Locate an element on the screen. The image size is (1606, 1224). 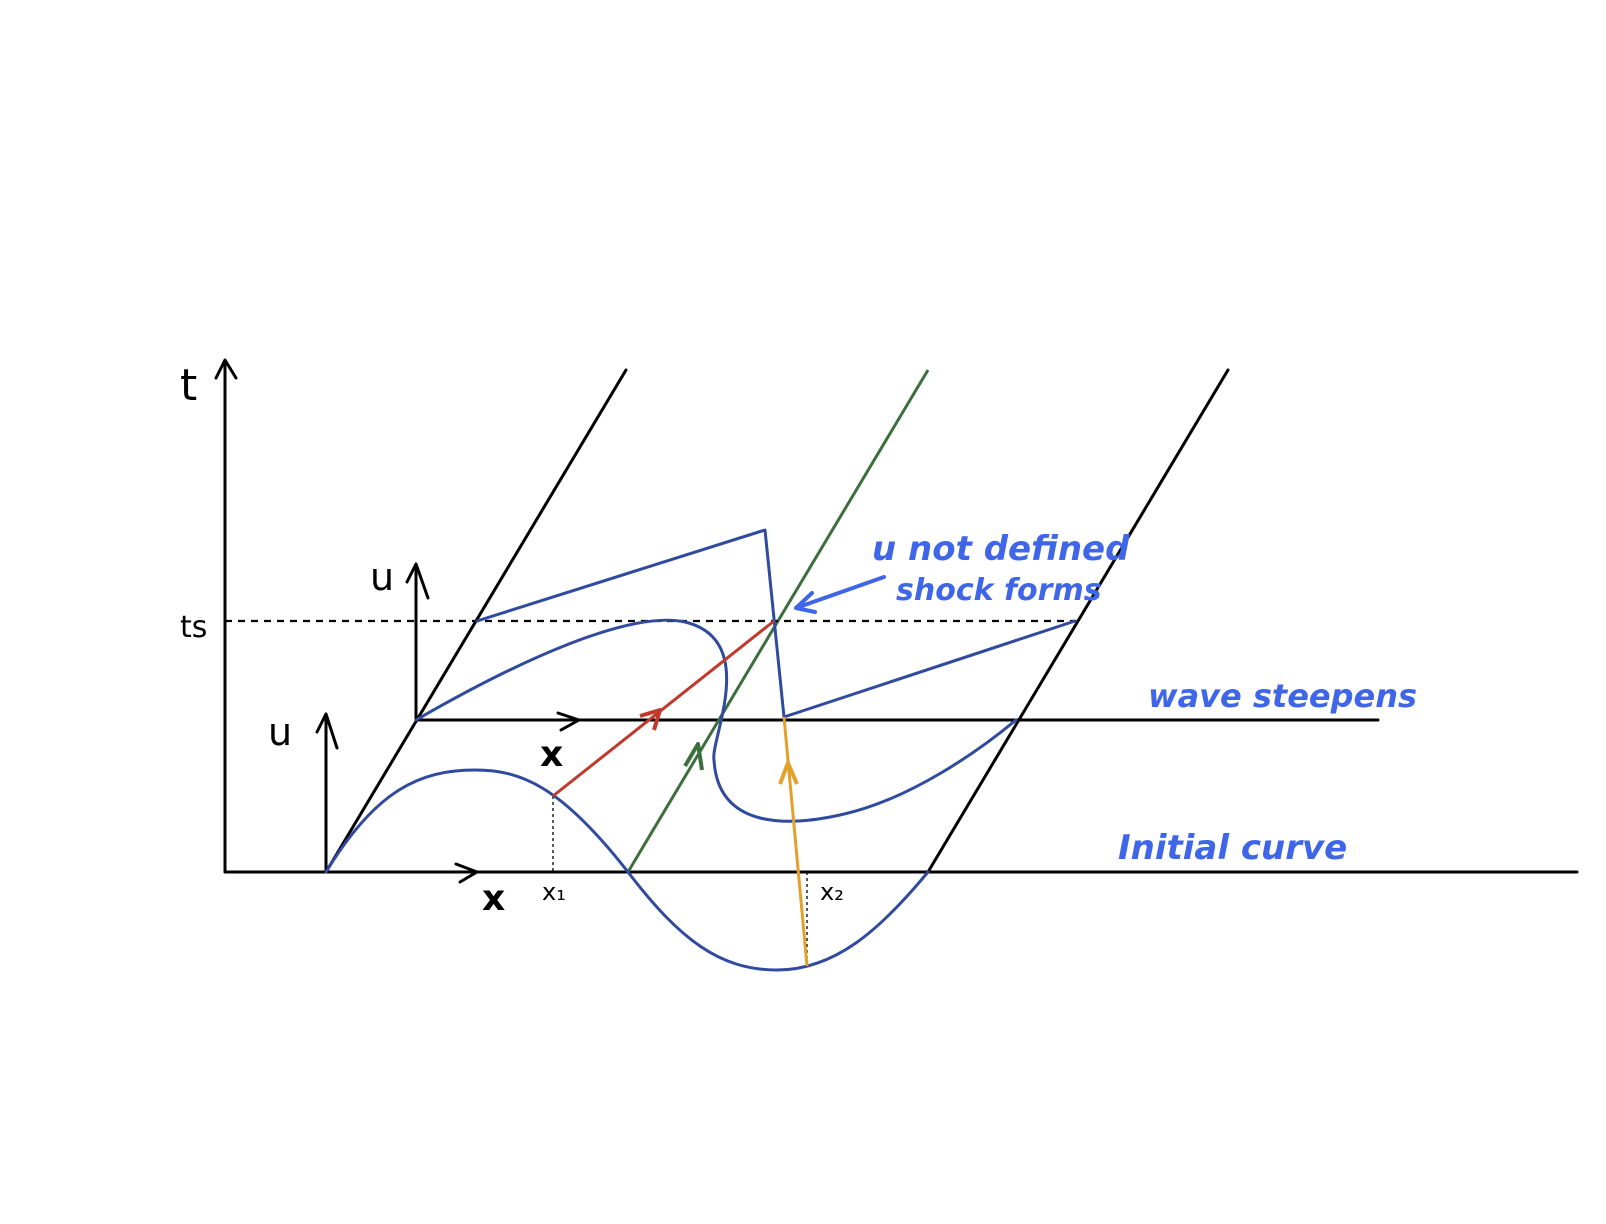
u-axis-upper-arrowhead is located at coordinates (417, 581).